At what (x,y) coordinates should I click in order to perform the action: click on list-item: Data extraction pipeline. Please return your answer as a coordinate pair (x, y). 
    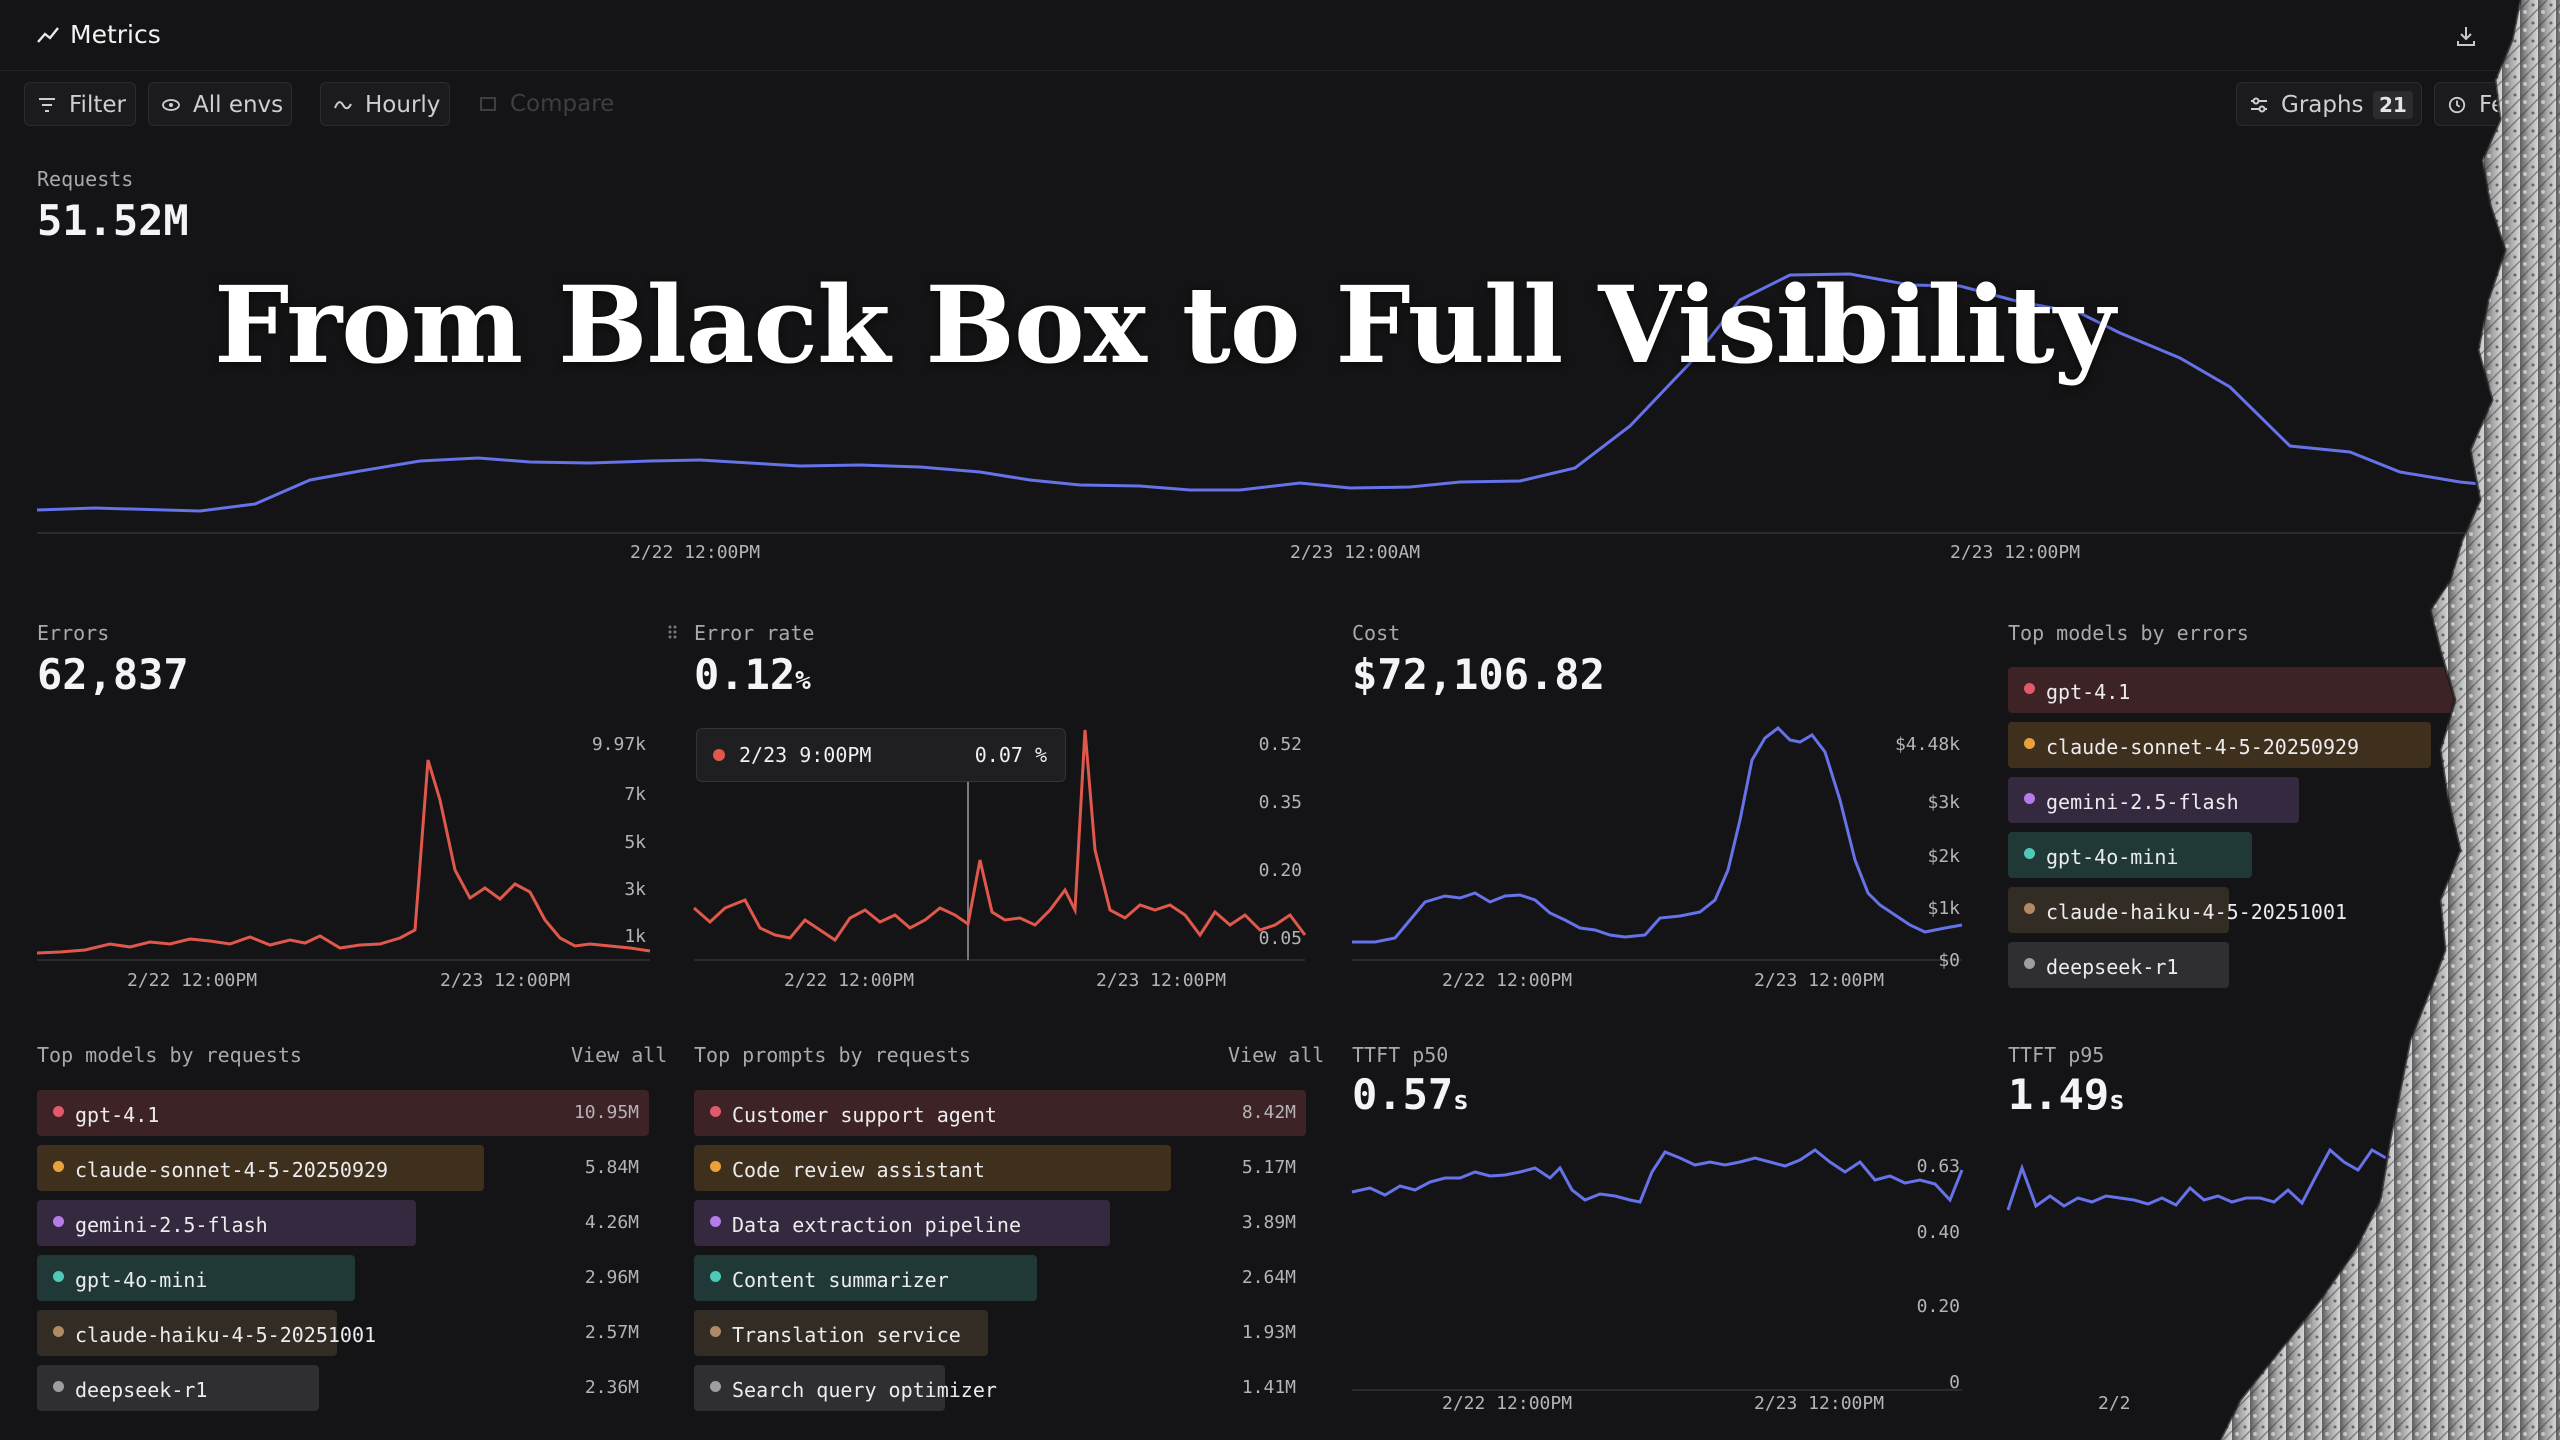
    Looking at the image, I should click on (902, 1223).